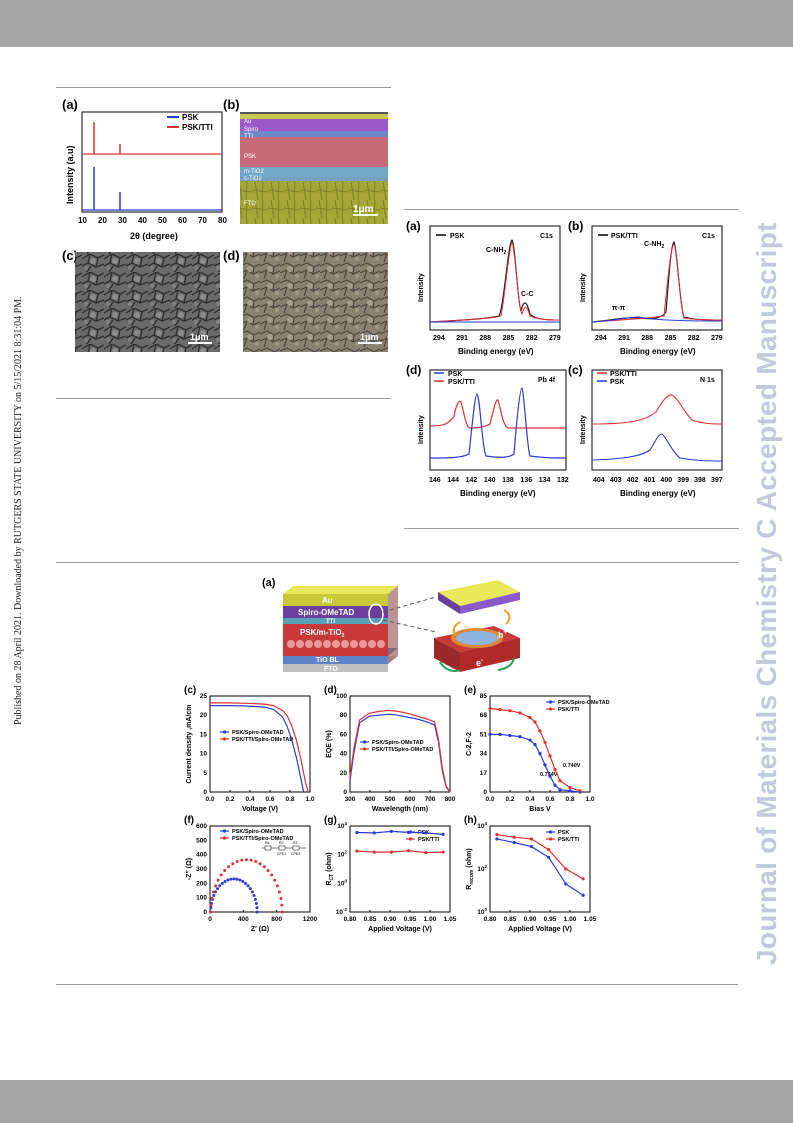 The width and height of the screenshot is (793, 1123). Describe the element at coordinates (199, 337) in the screenshot. I see `fig1-c-scale: 1μm` at that location.